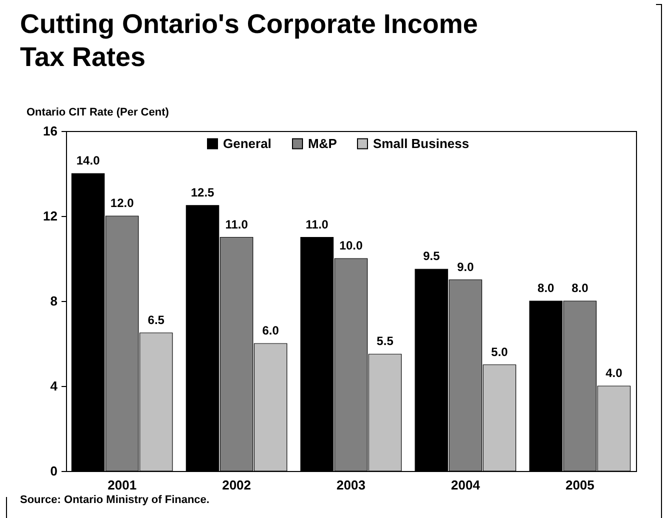  What do you see at coordinates (351, 245) in the screenshot?
I see `data-label: 10.0` at bounding box center [351, 245].